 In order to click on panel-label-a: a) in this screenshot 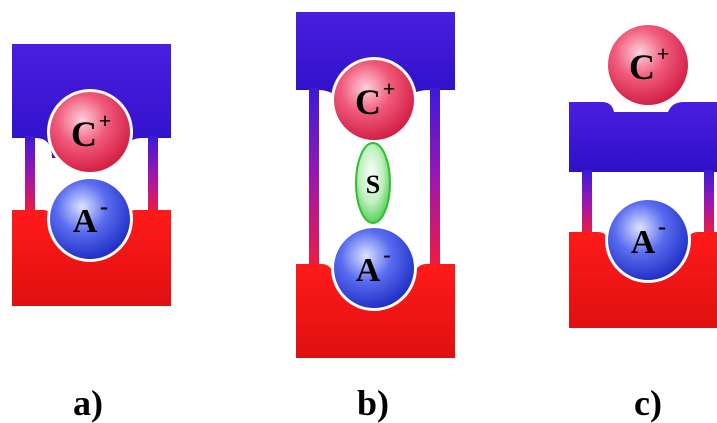, I will do `click(88, 403)`.